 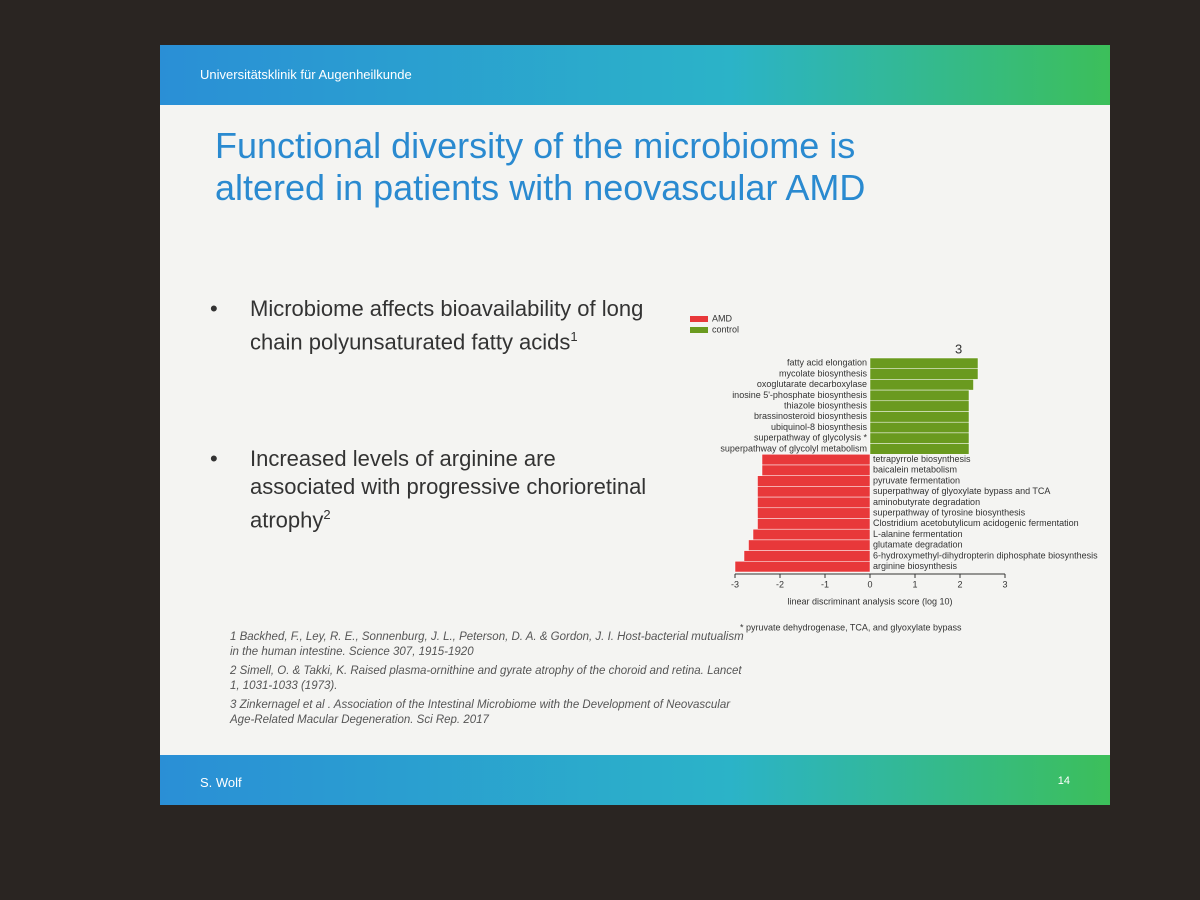 What do you see at coordinates (799, 395) in the screenshot?
I see `category-label: inosine 5'-phosphate biosynthesis` at bounding box center [799, 395].